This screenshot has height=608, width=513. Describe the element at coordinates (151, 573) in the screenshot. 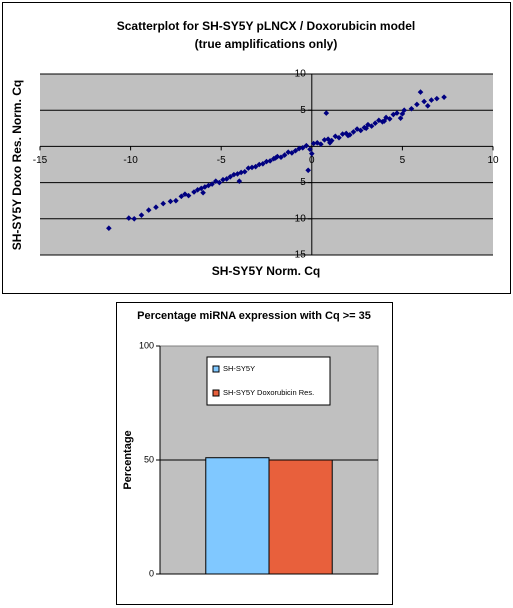

I see `y-tick-label: 0` at that location.